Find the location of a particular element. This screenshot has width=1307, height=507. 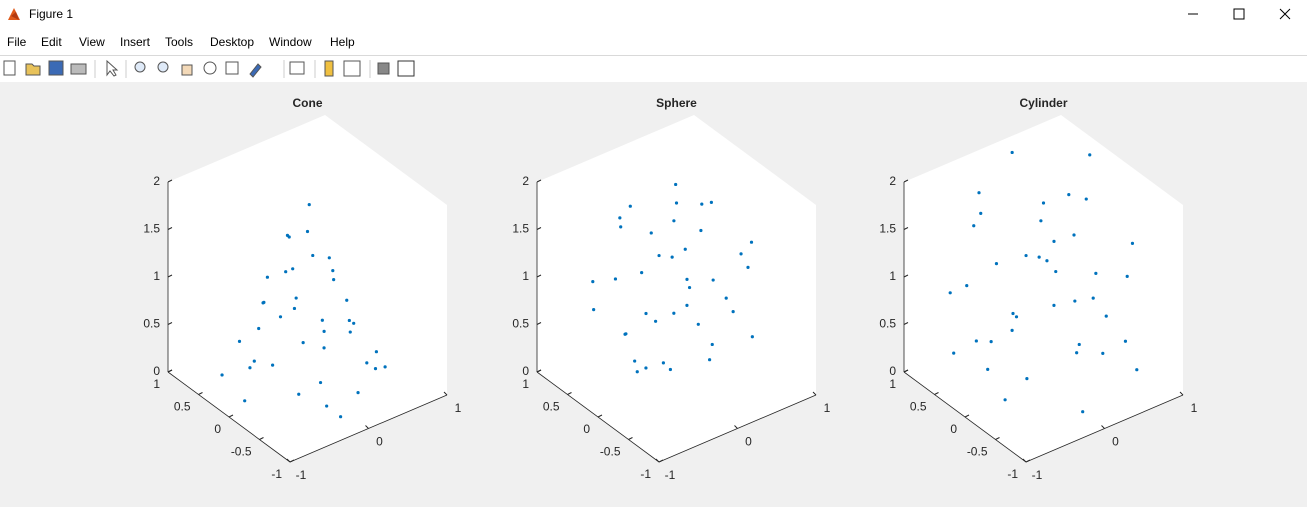

chart-title: Sphere is located at coordinates (676, 103).